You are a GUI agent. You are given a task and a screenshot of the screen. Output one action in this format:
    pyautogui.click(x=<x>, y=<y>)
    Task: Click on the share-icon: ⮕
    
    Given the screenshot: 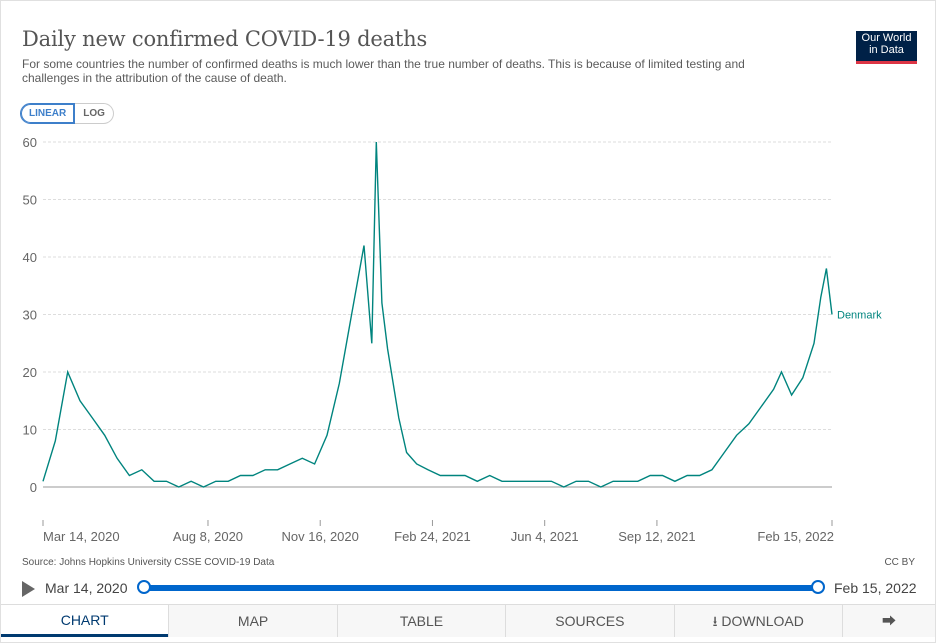 What is the action you would take?
    pyautogui.click(x=888, y=621)
    